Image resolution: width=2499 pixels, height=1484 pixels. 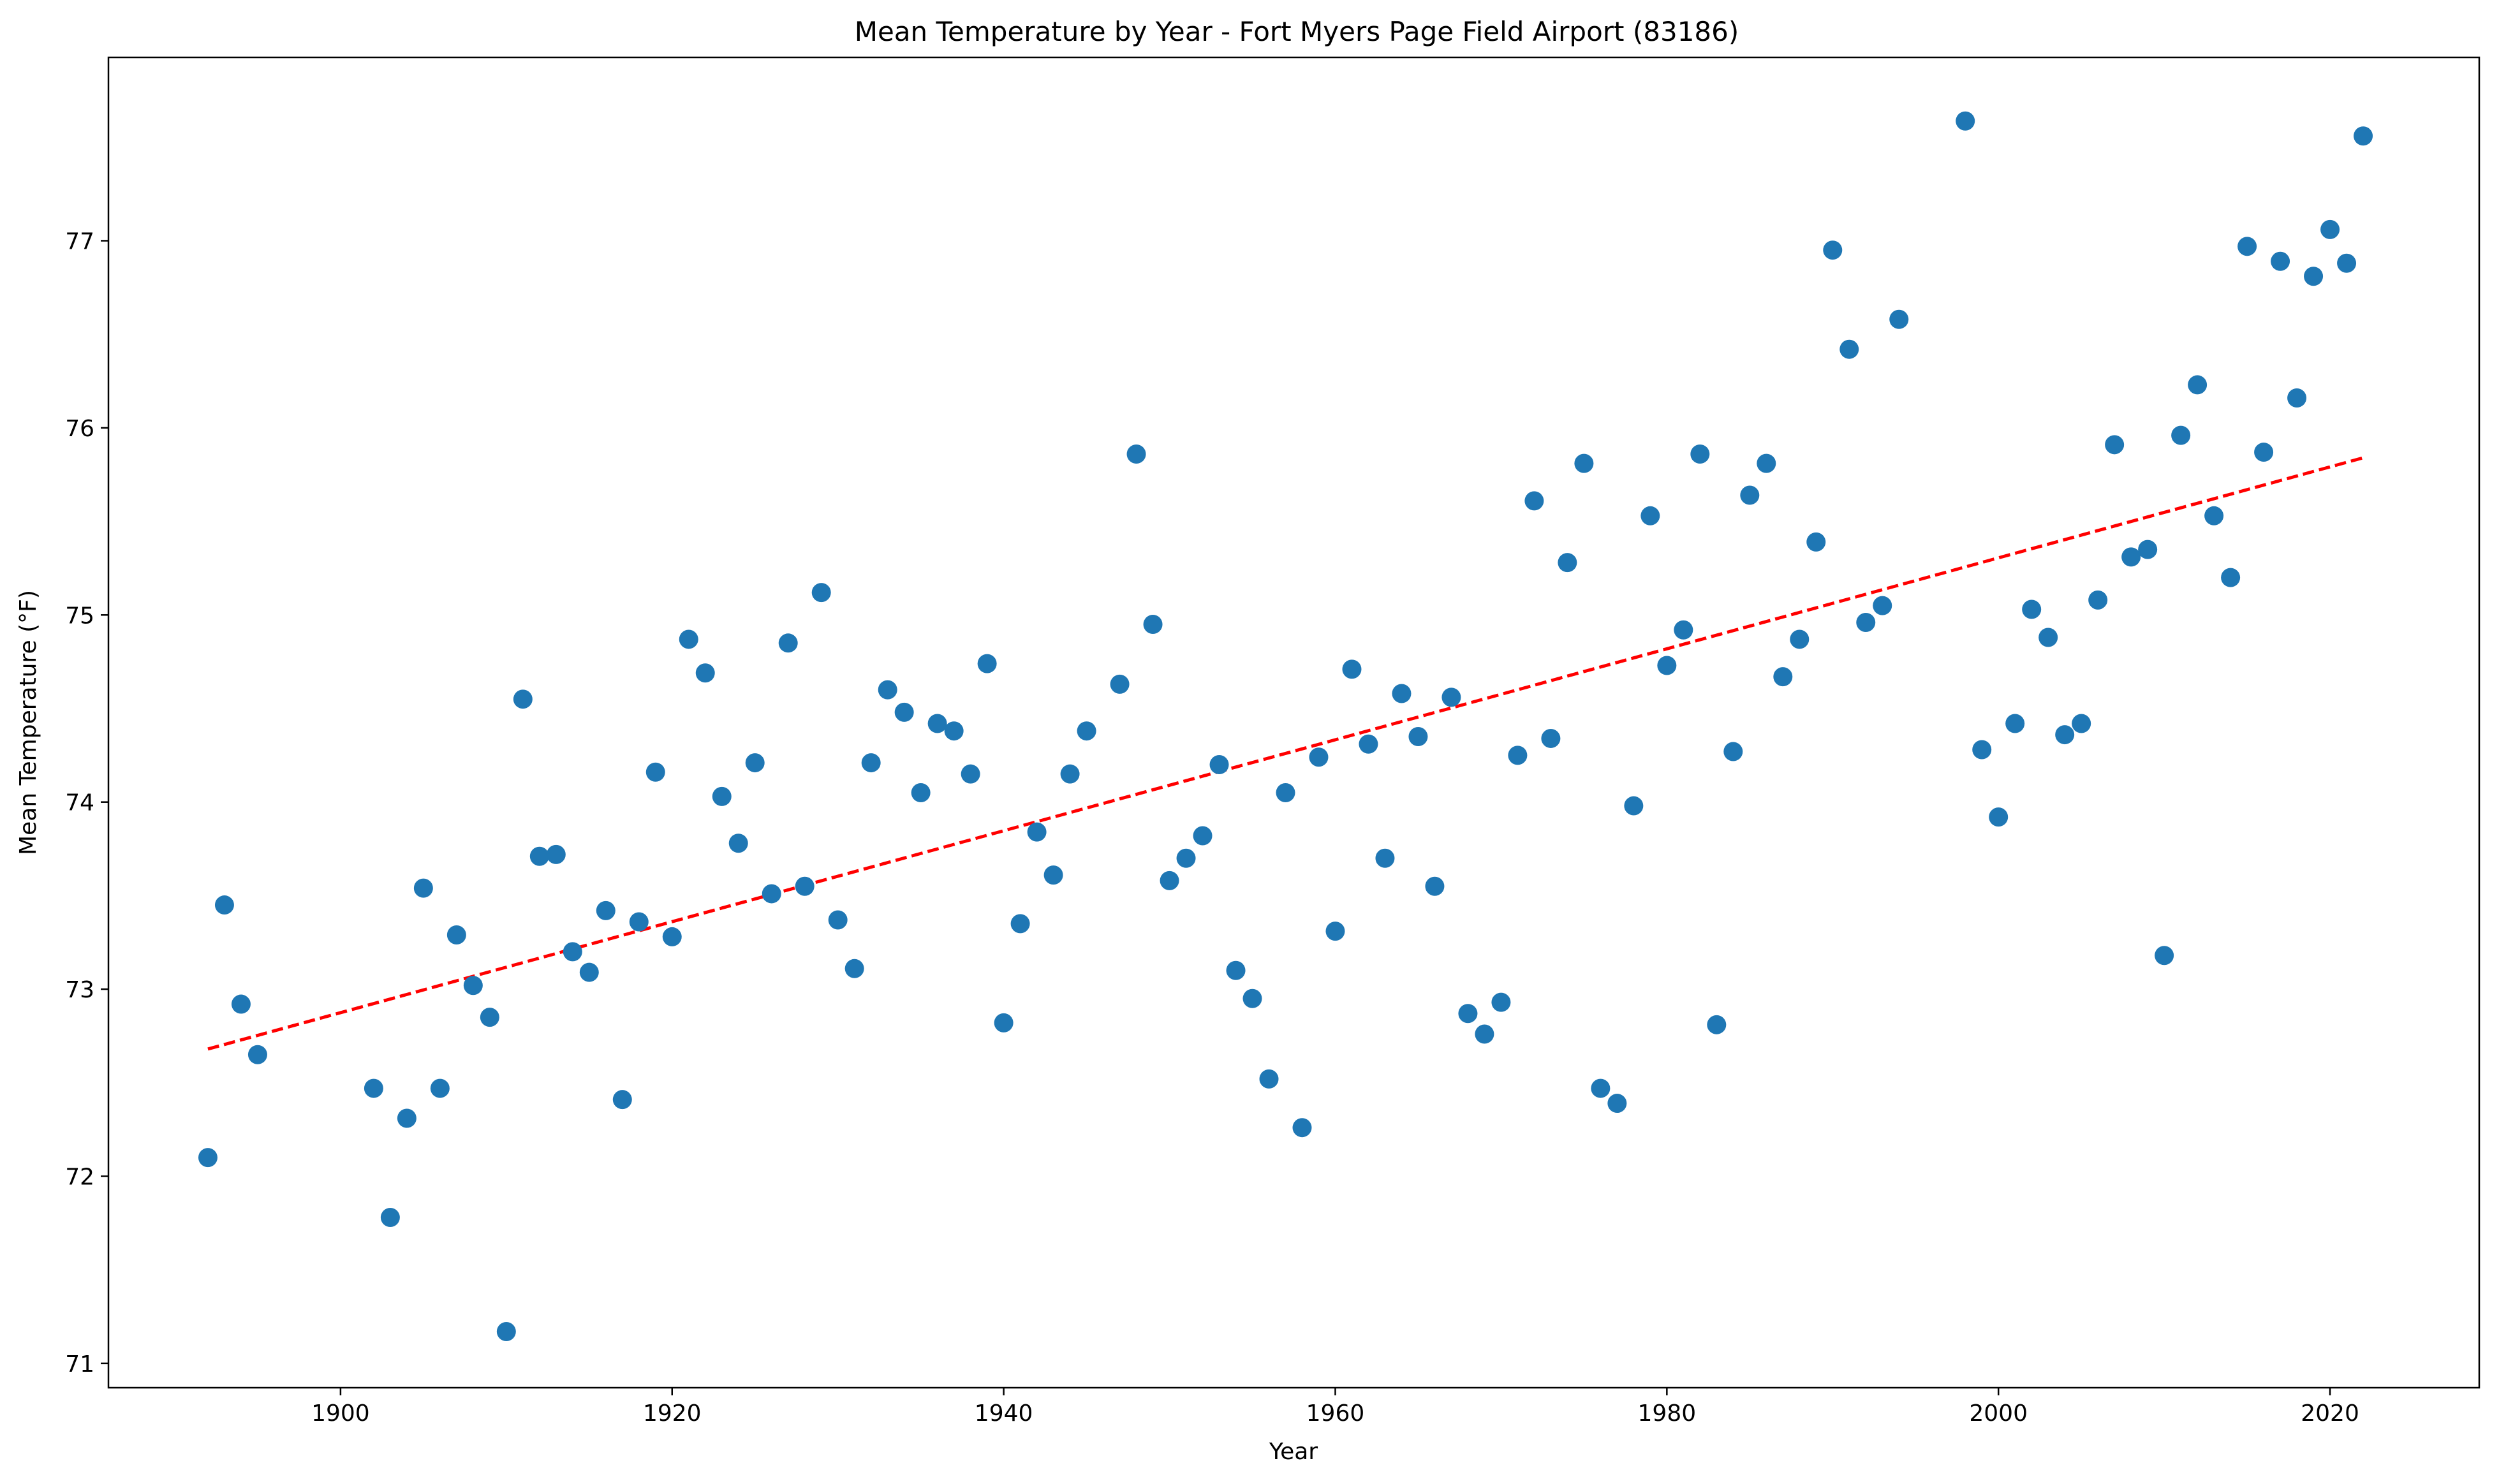 What do you see at coordinates (1668, 1413) in the screenshot?
I see `x-tick-label: 1980` at bounding box center [1668, 1413].